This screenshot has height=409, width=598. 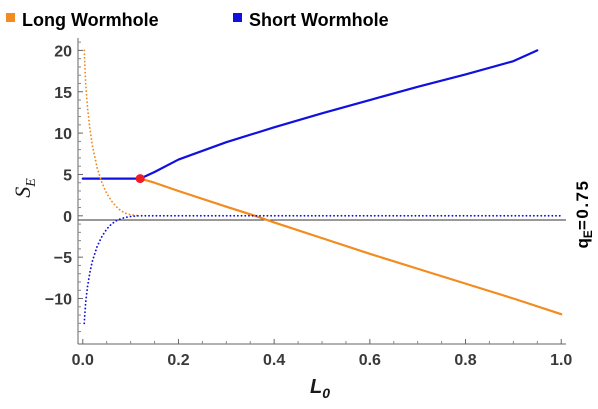 What do you see at coordinates (178, 360) in the screenshot?
I see `x-tick-label: 0.2` at bounding box center [178, 360].